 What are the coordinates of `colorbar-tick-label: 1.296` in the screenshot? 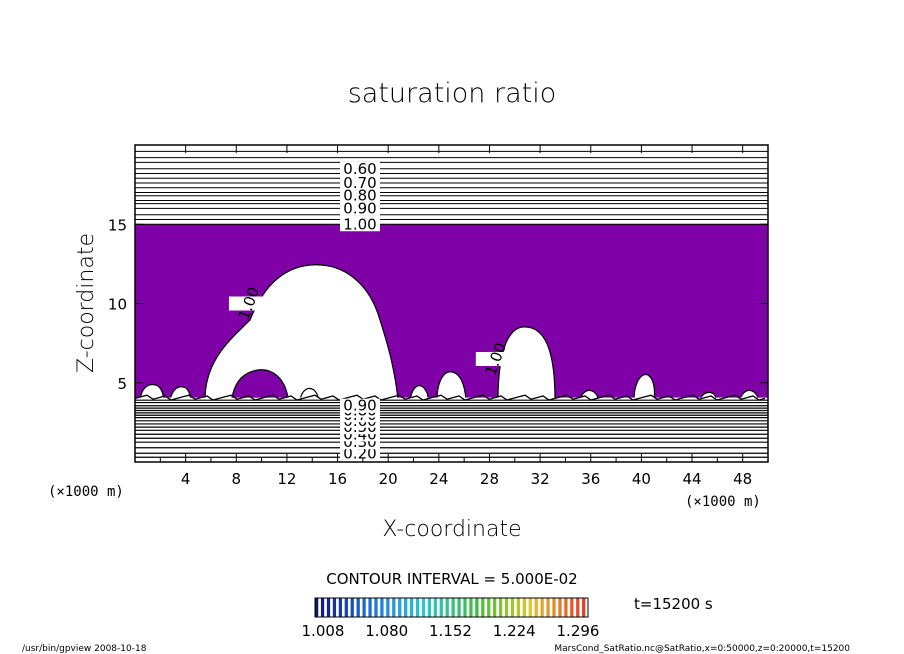 It's located at (578, 631).